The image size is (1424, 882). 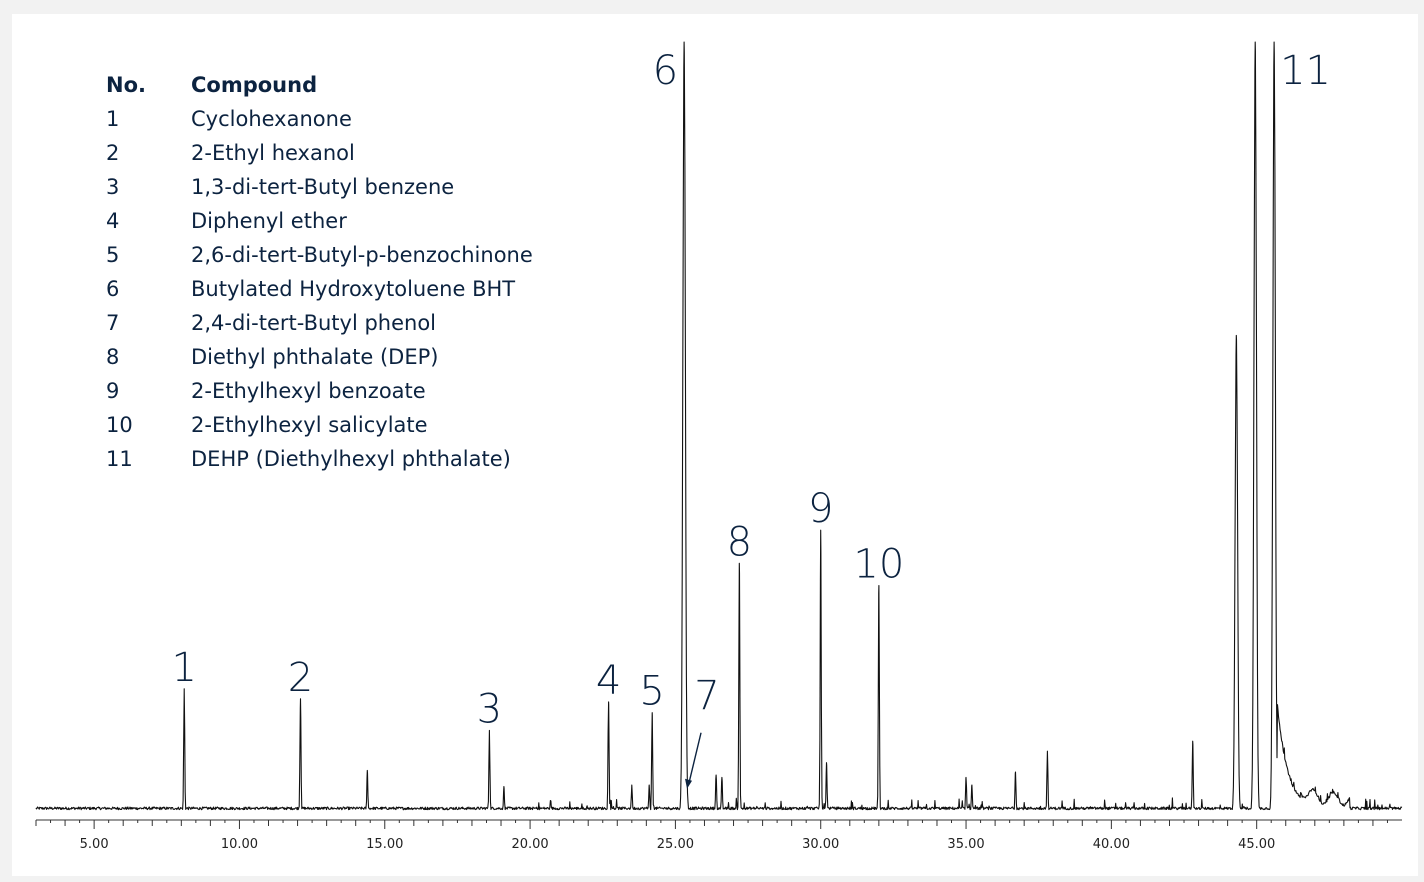 I want to click on x-tick-label: 15.00, so click(x=384, y=844).